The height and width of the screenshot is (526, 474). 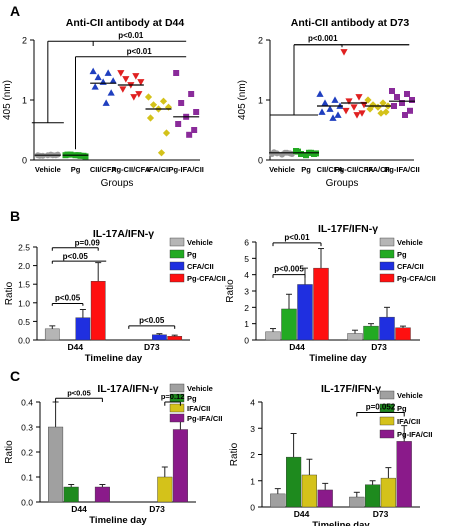 What do you see at coordinates (402, 254) in the screenshot?
I see `legend-label: Pg` at bounding box center [402, 254].